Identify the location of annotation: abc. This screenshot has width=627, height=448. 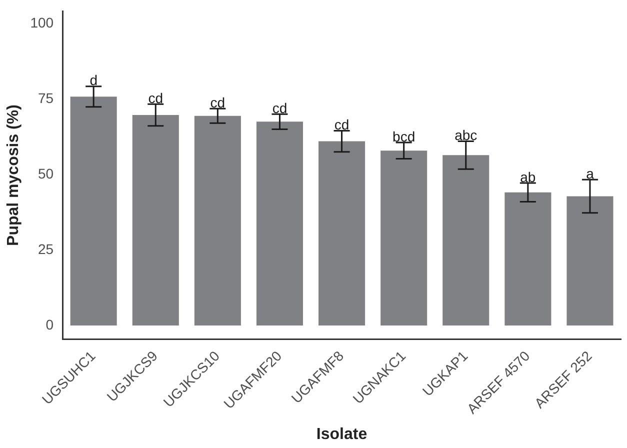
(466, 135).